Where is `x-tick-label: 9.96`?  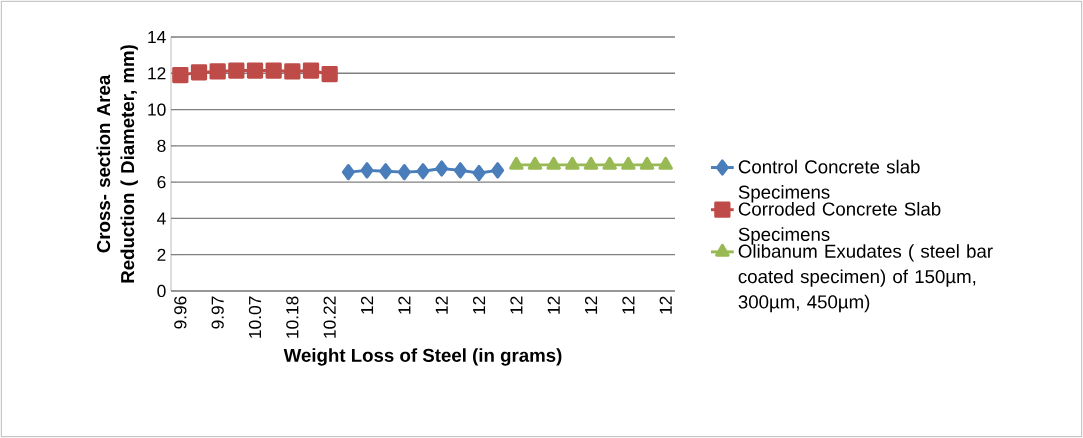 x-tick-label: 9.96 is located at coordinates (180, 312).